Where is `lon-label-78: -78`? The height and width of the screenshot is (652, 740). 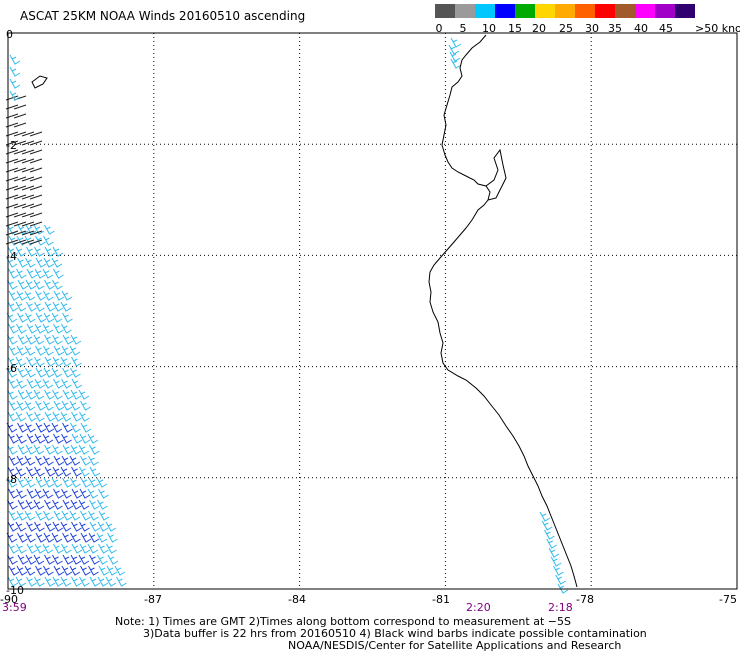 lon-label-78: -78 is located at coordinates (585, 599).